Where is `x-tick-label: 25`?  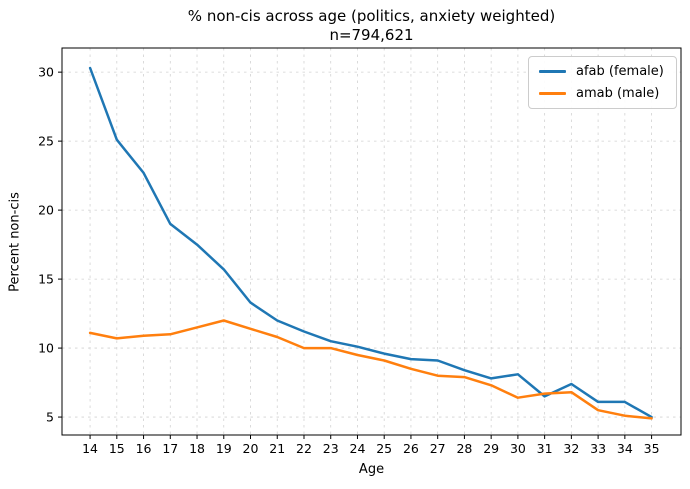
x-tick-label: 25 is located at coordinates (384, 448).